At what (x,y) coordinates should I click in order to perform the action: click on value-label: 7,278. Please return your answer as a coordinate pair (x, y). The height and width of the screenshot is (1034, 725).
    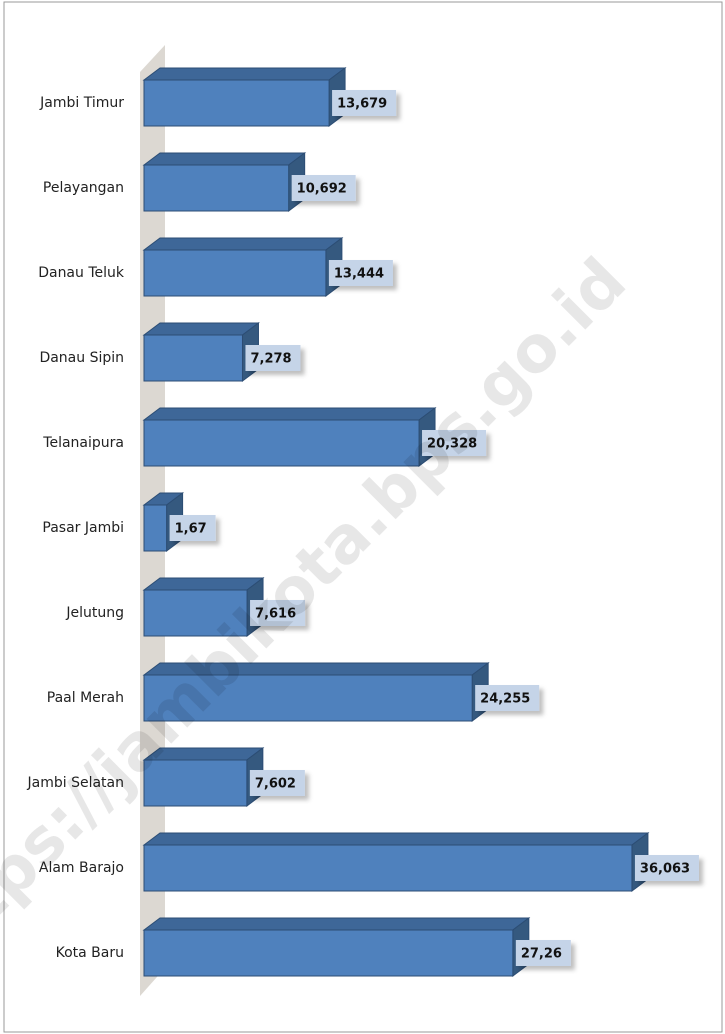
    Looking at the image, I should click on (270, 359).